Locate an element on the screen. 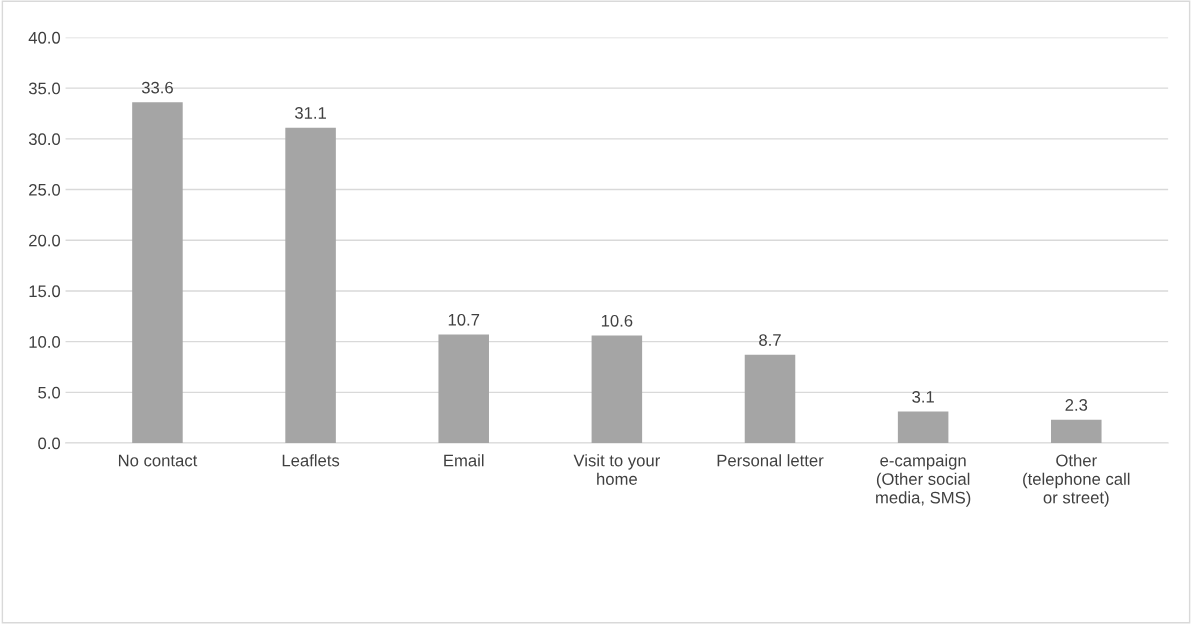  y-tick-label: 40.0 is located at coordinates (44, 37).